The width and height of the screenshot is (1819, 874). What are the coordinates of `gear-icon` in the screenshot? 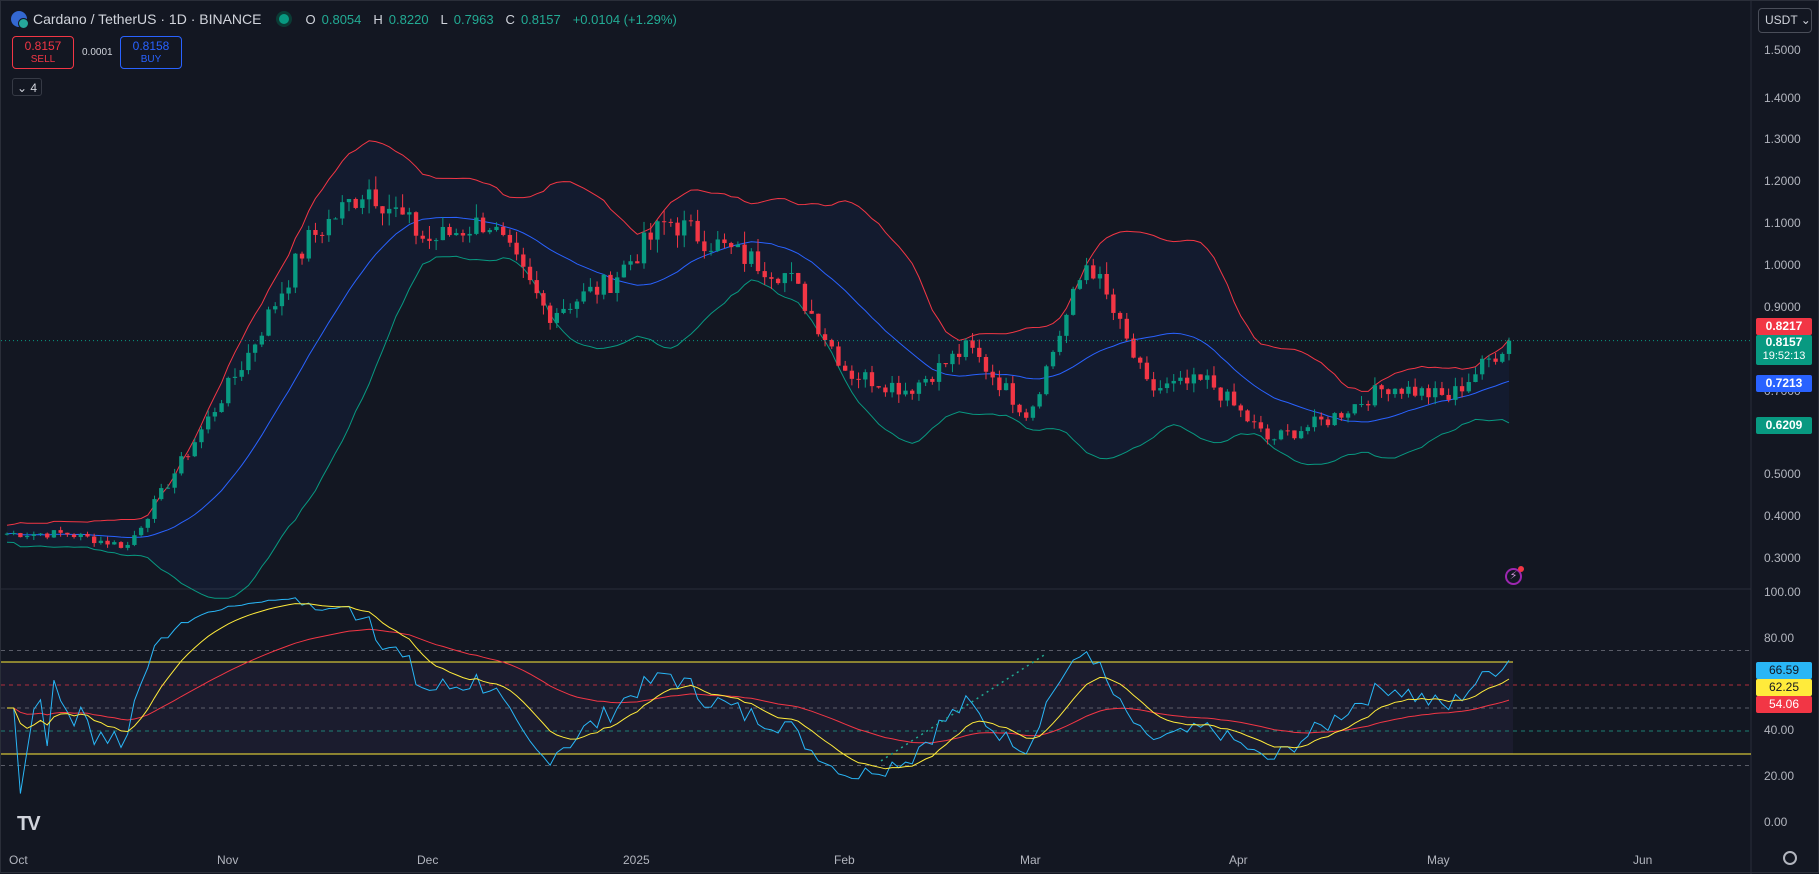 It's located at (1790, 858).